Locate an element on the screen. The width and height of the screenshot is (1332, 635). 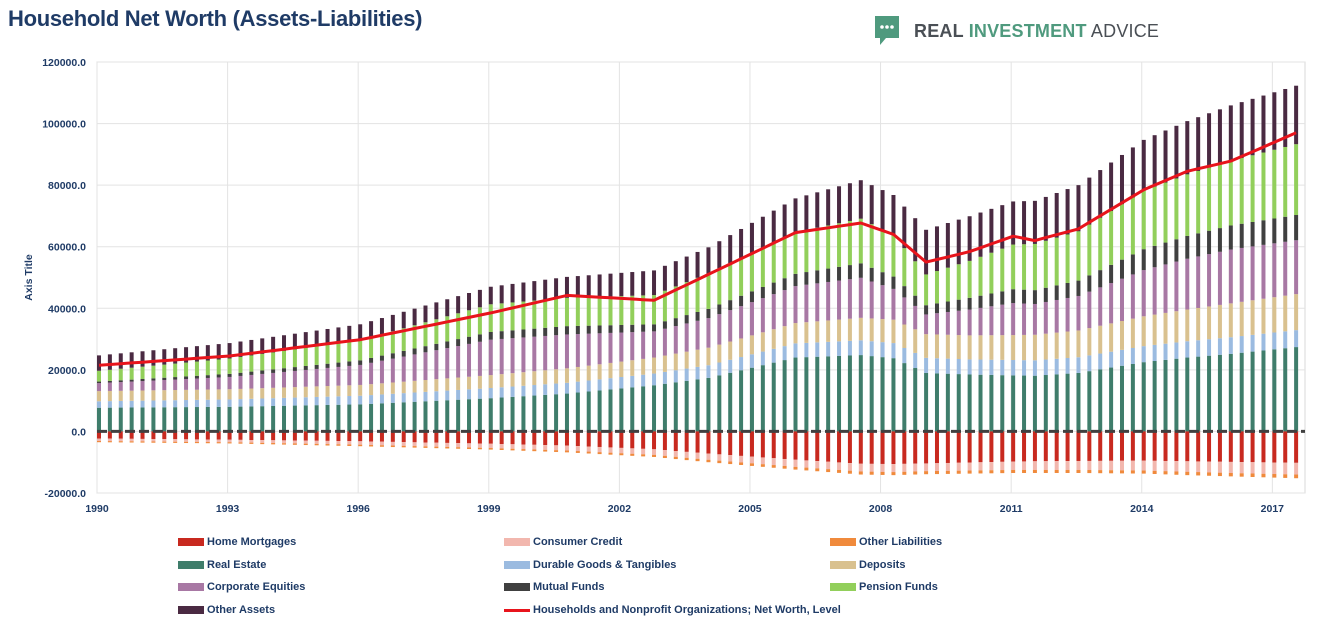
x-tick-label: 2008 is located at coordinates (881, 509).